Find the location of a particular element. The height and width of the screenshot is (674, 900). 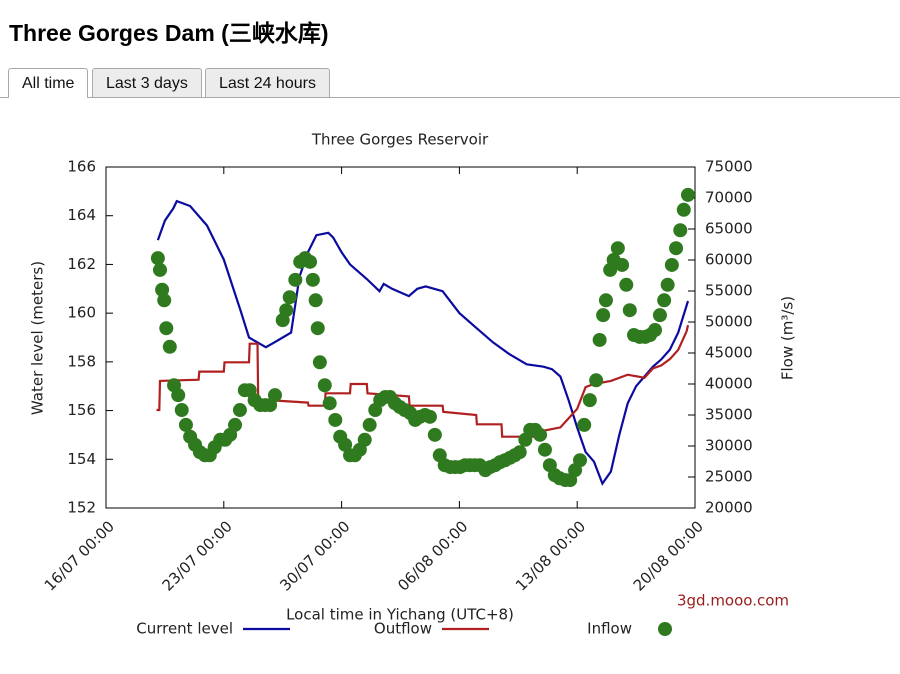

x-tick-label: 23/07 00:00 is located at coordinates (197, 555).